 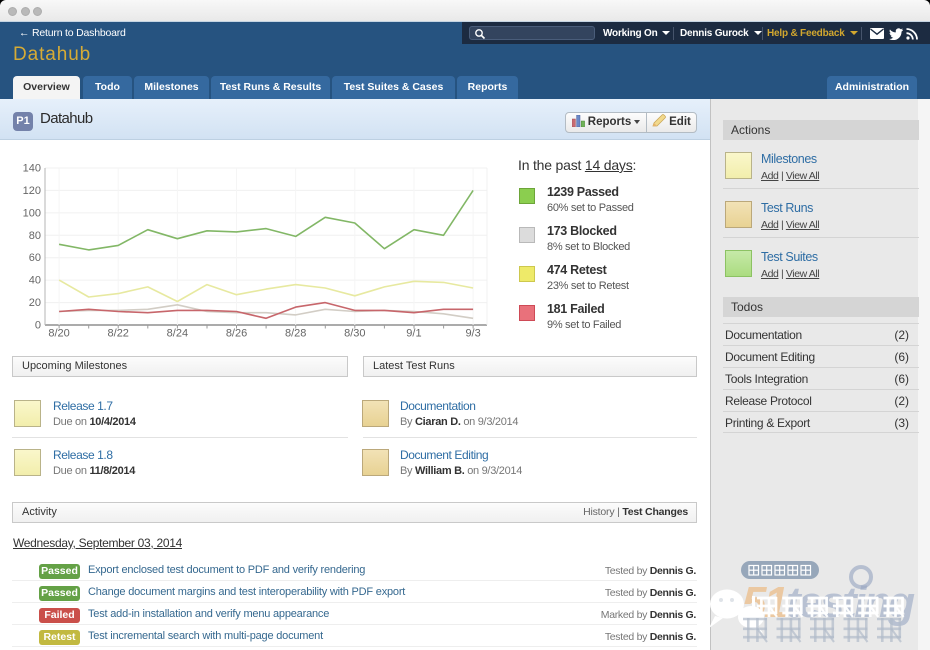 What do you see at coordinates (118, 334) in the screenshot?
I see `svg-text: 8/22` at bounding box center [118, 334].